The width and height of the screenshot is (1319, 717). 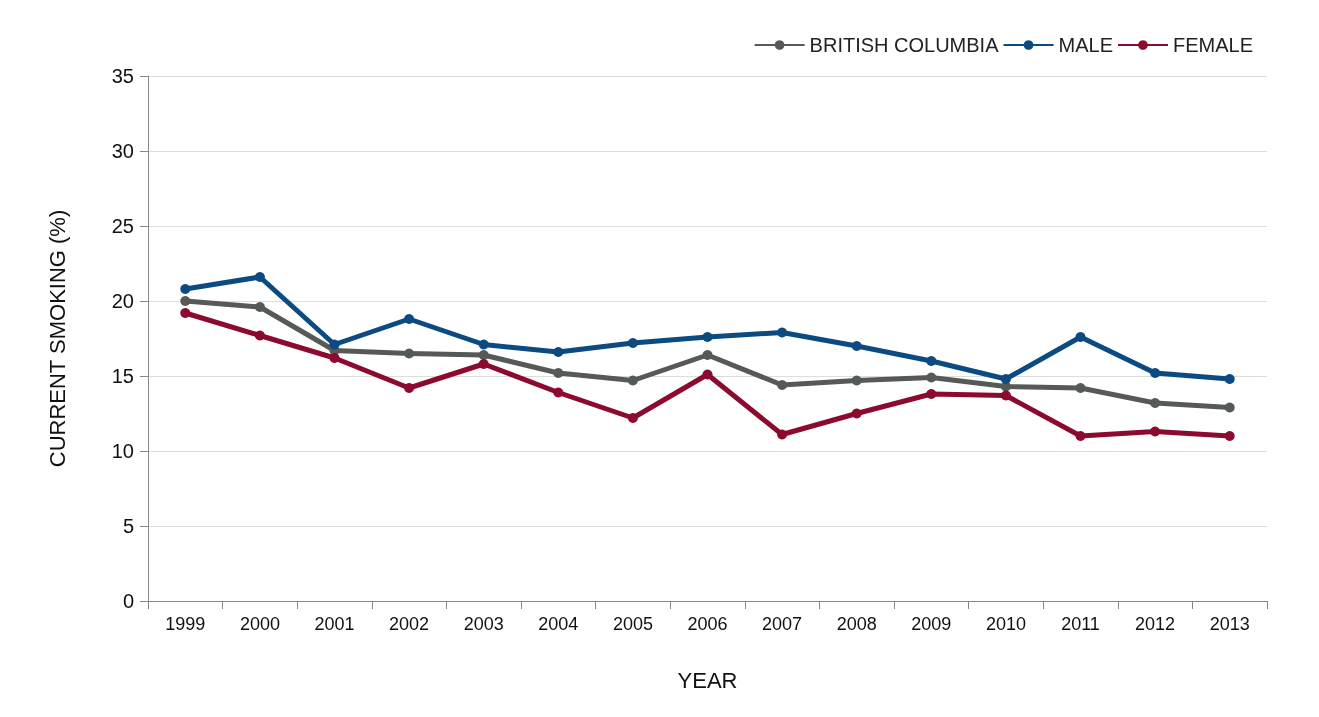 I want to click on x-tick-label: 2013, so click(x=1229, y=624).